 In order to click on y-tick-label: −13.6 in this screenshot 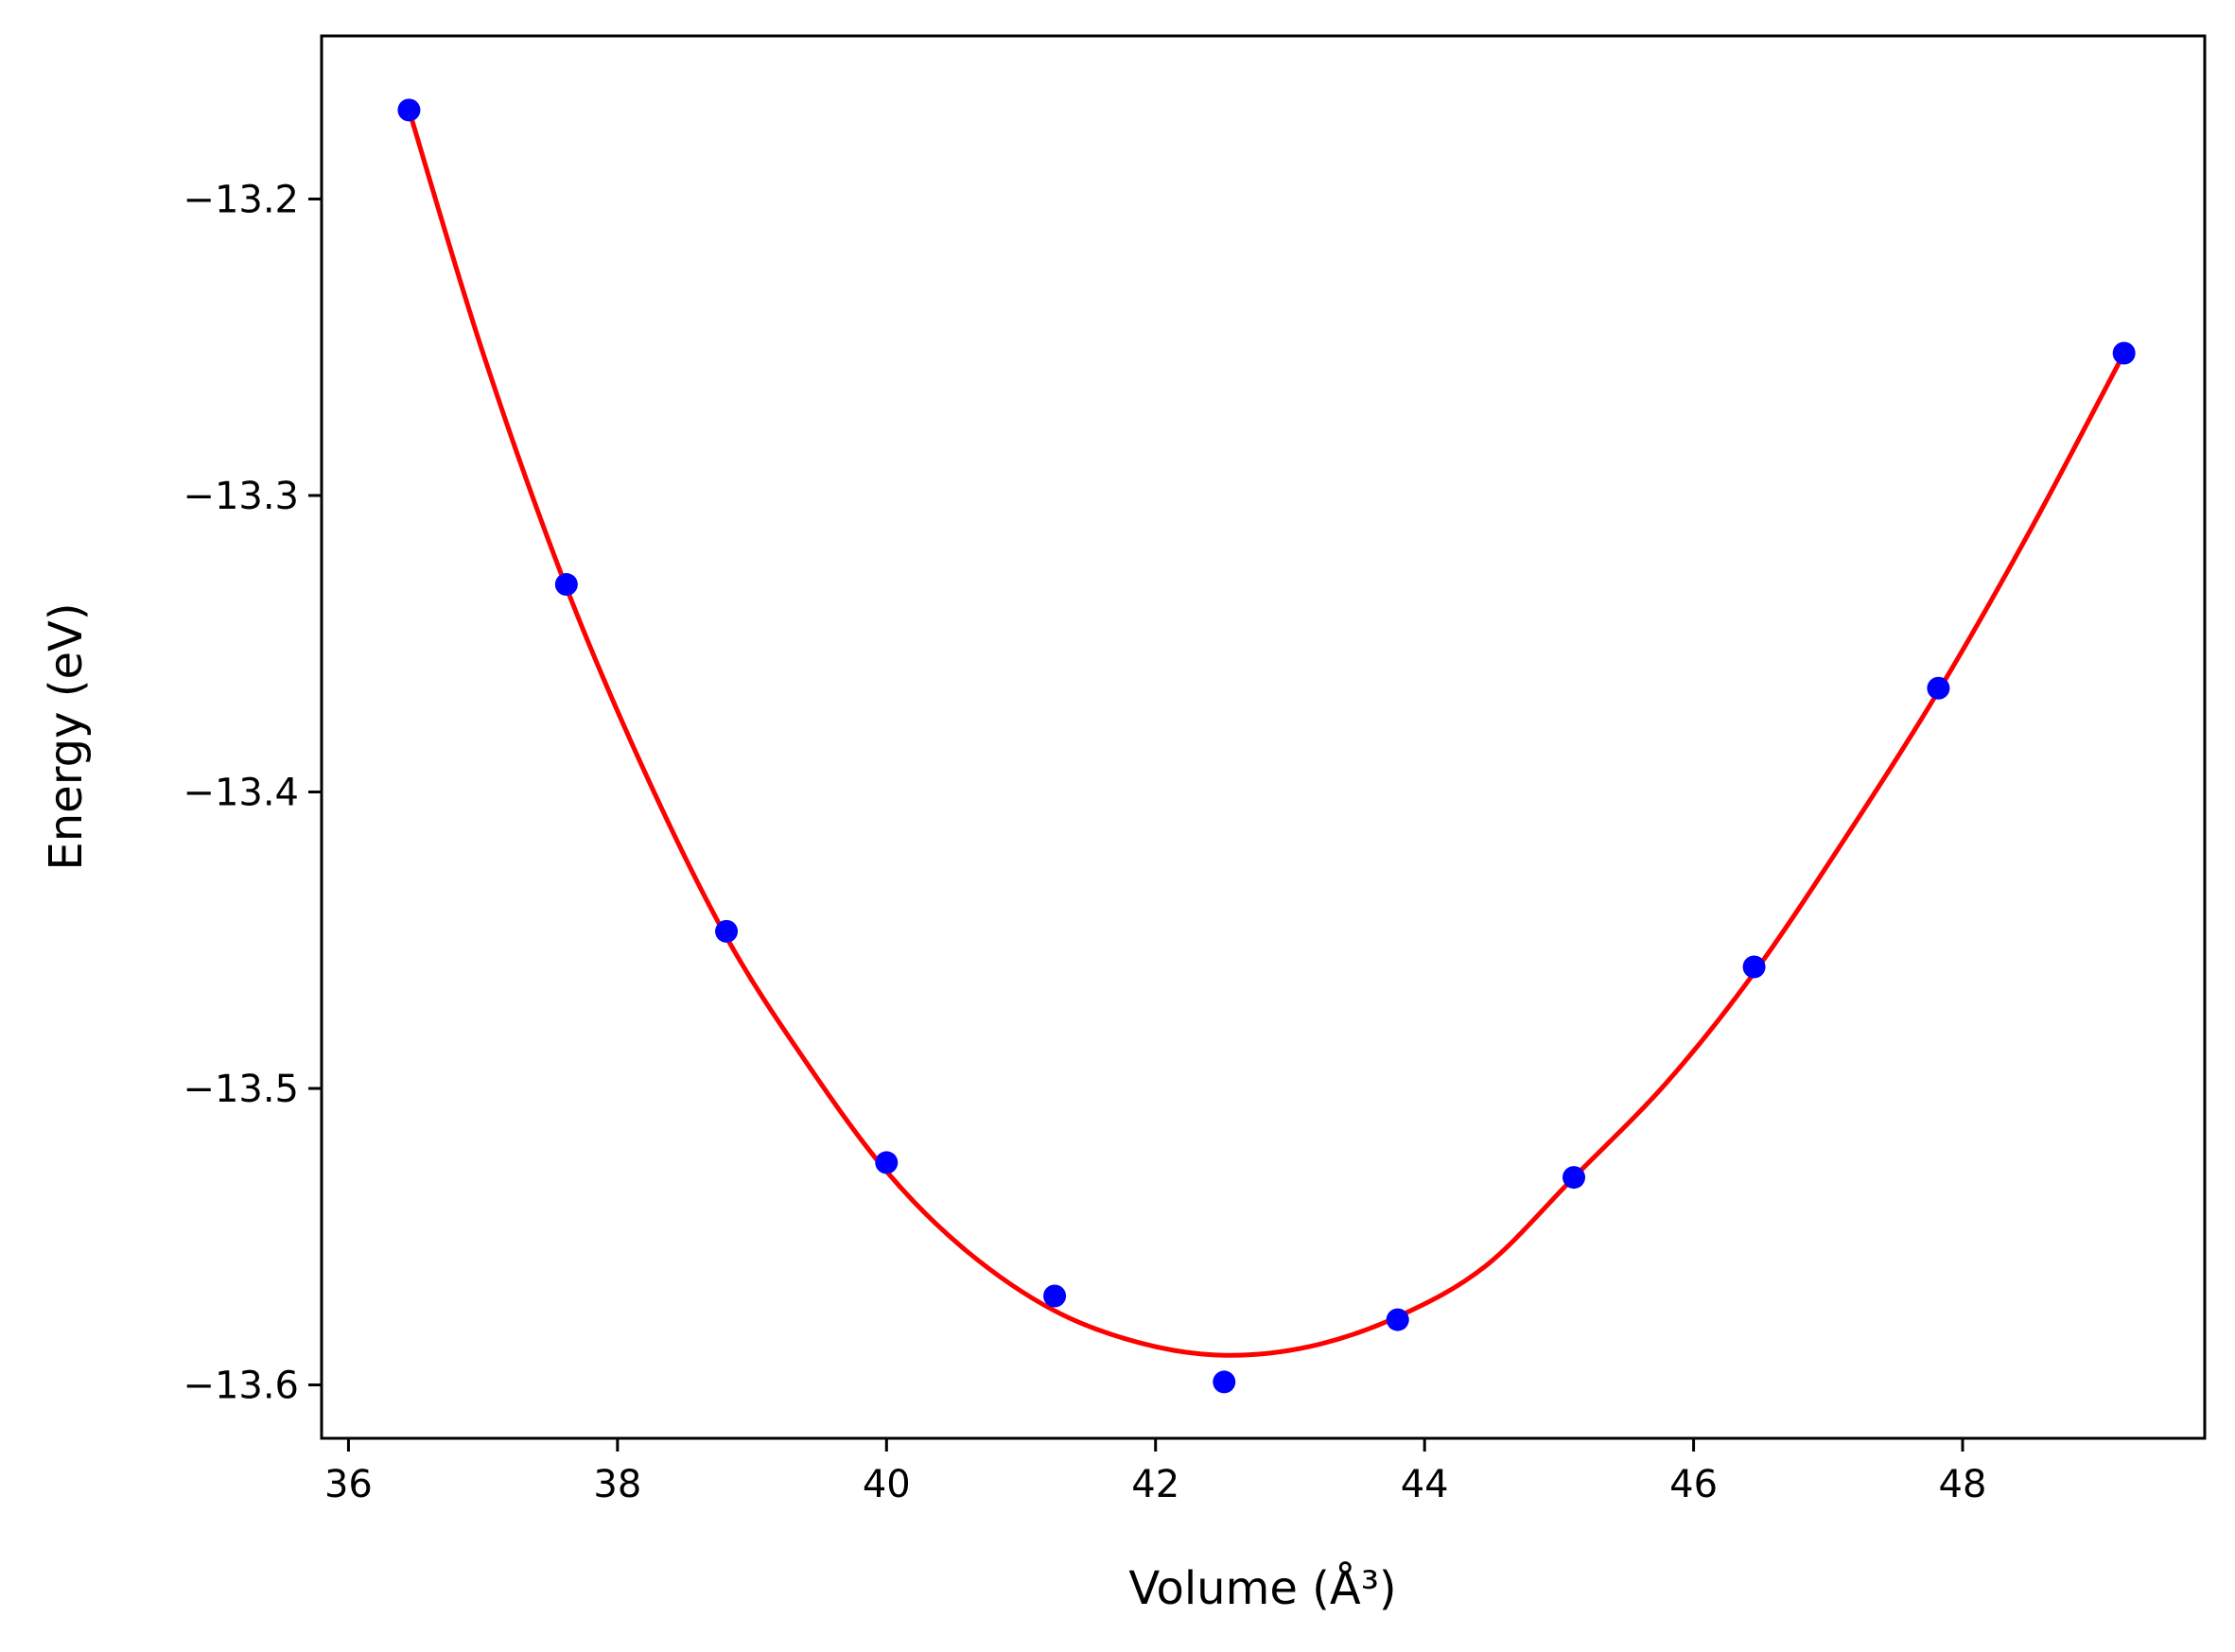, I will do `click(241, 1386)`.